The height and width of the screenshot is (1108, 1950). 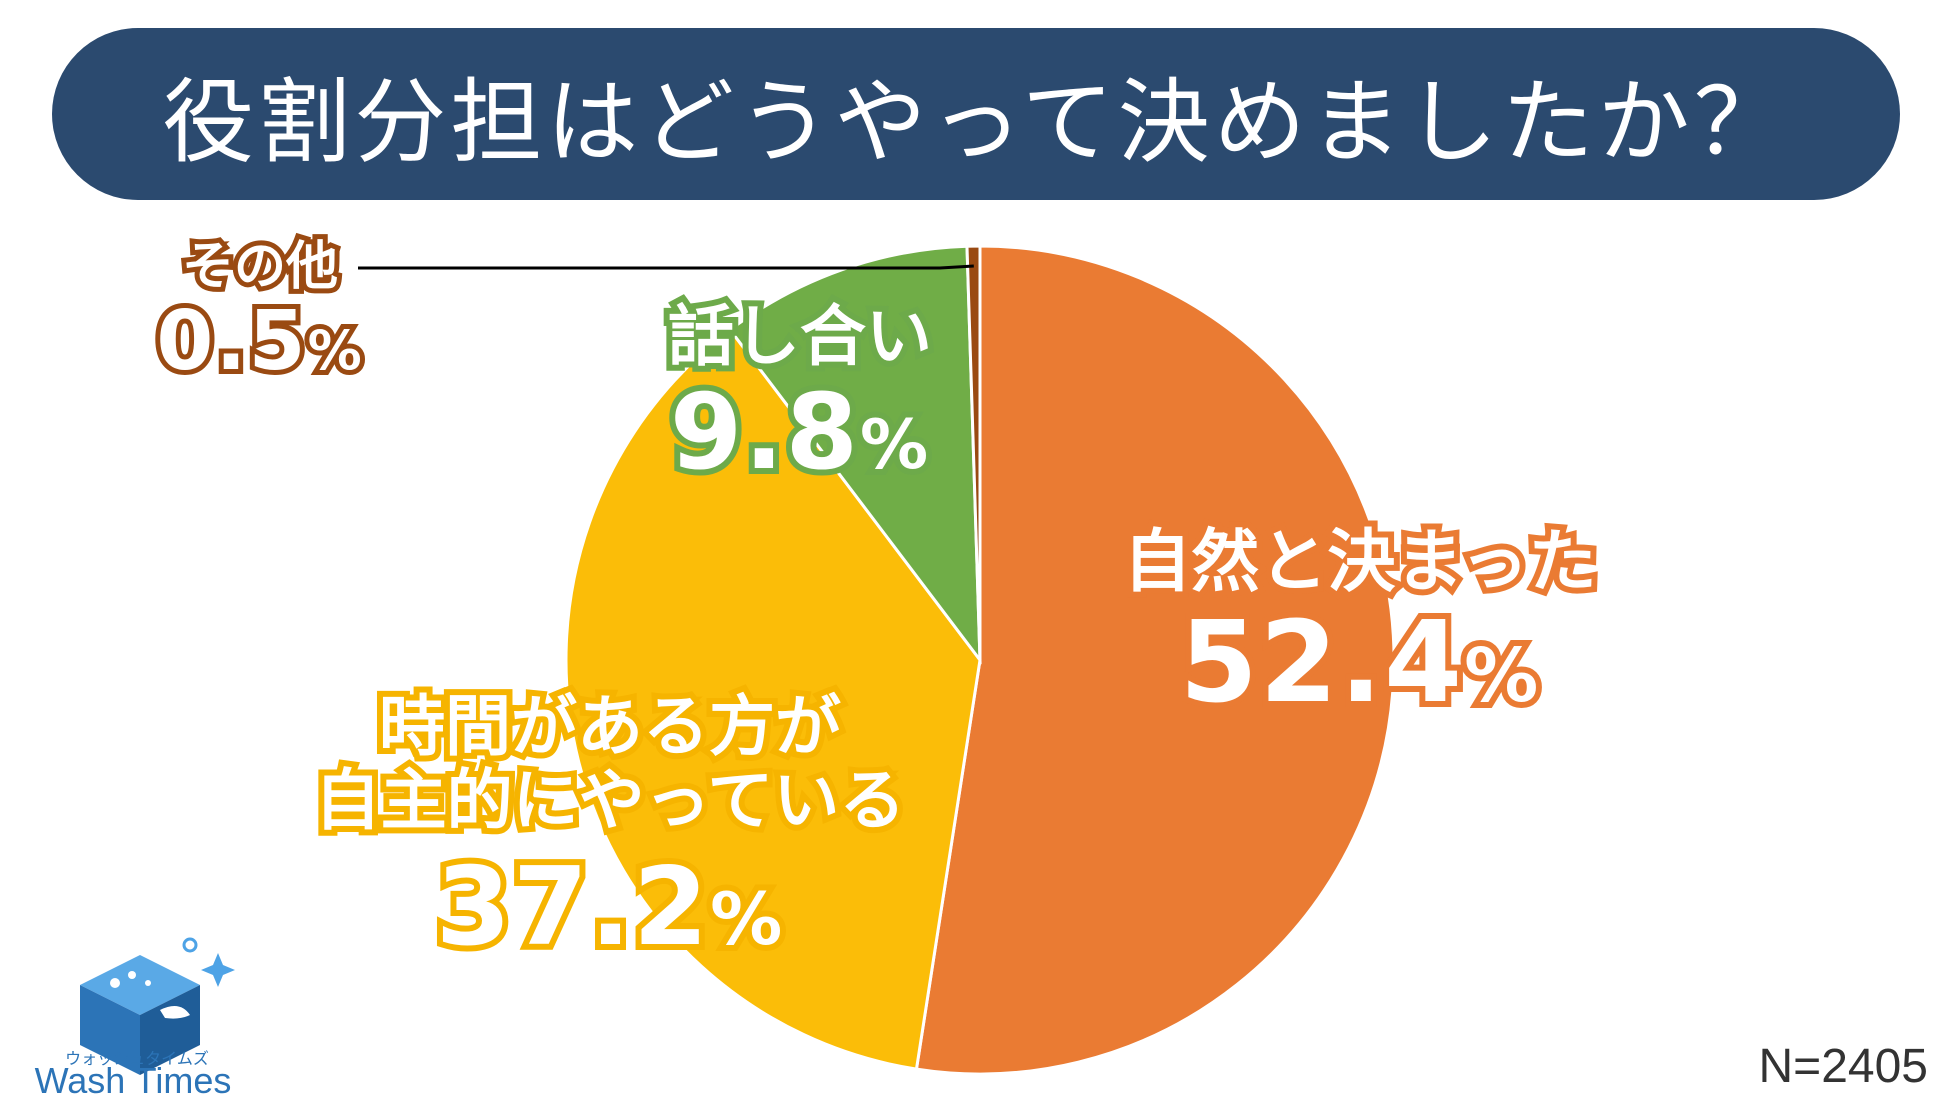 What do you see at coordinates (1359, 562) in the screenshot?
I see `label-natural-name: 自然と決まった` at bounding box center [1359, 562].